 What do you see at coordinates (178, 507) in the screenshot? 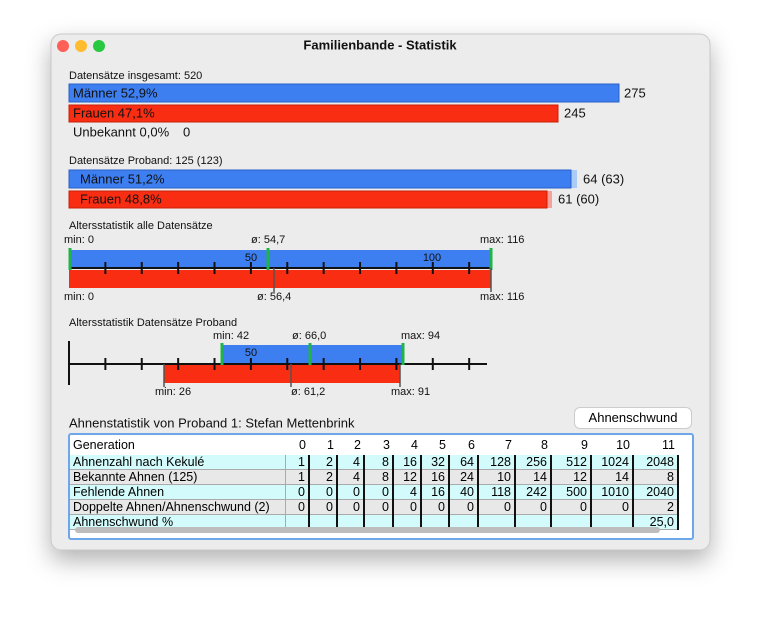
I see `cell: Doppelte Ahnen/Ahnenschwund (2)` at bounding box center [178, 507].